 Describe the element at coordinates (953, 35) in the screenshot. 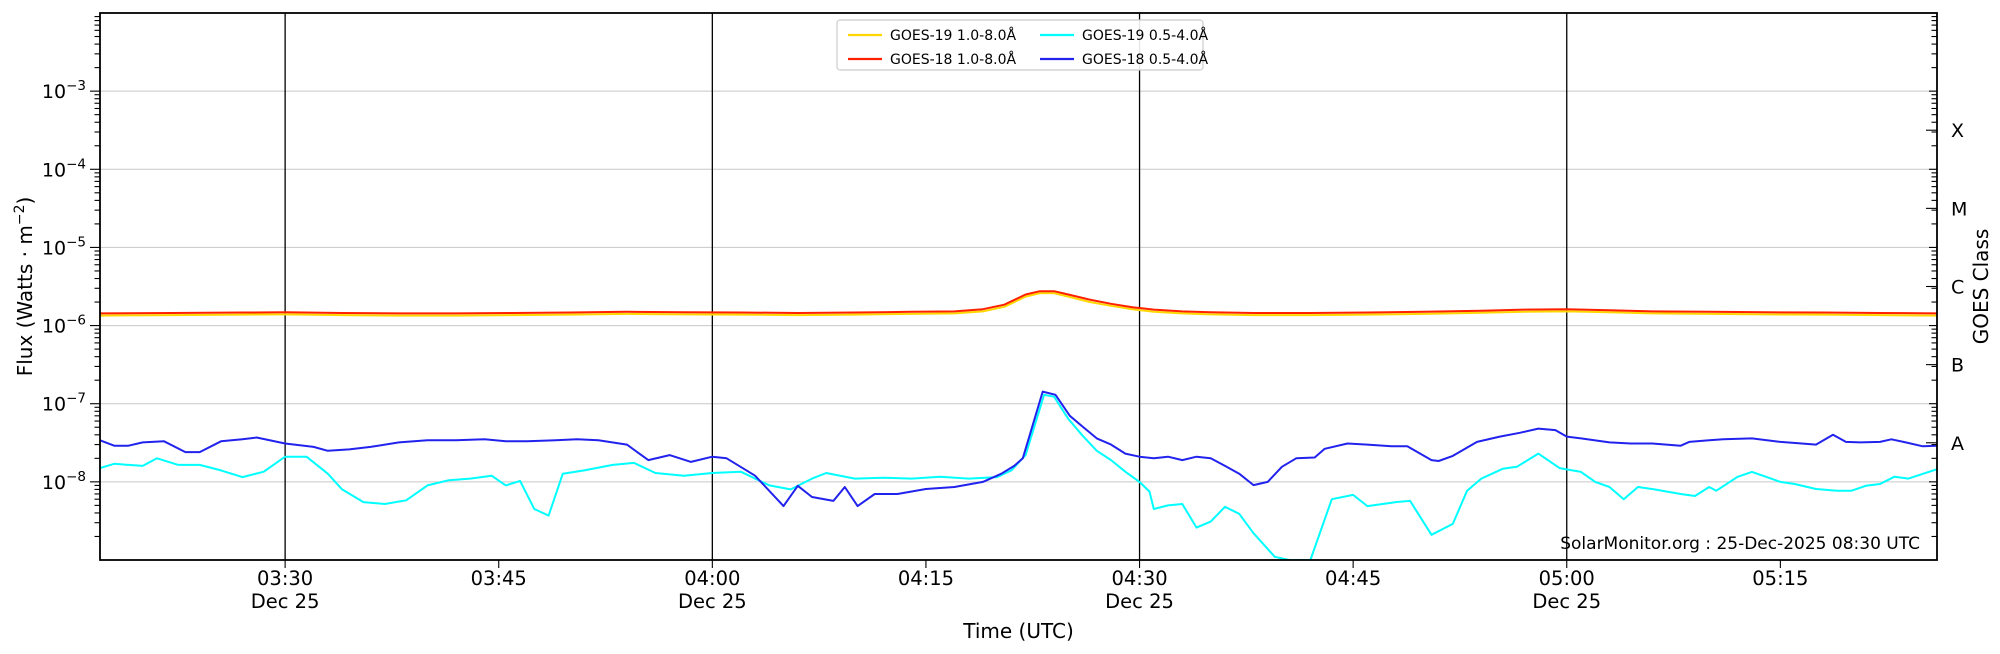

I see `legend-label-goes-19-1.0-8.0-: GOES-19 1.0-8.0Å` at that location.